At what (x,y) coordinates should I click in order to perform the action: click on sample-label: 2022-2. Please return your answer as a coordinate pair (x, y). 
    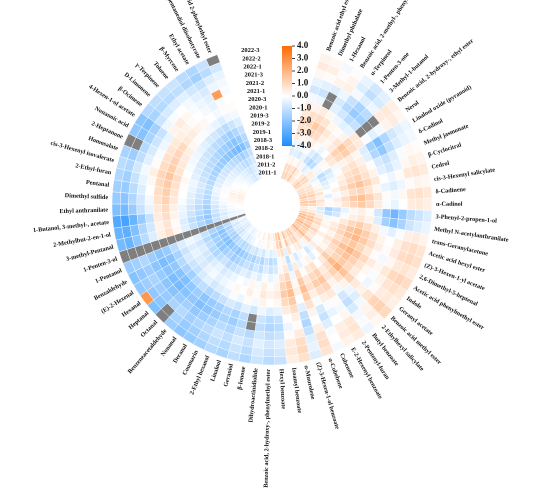
    Looking at the image, I should click on (251, 58).